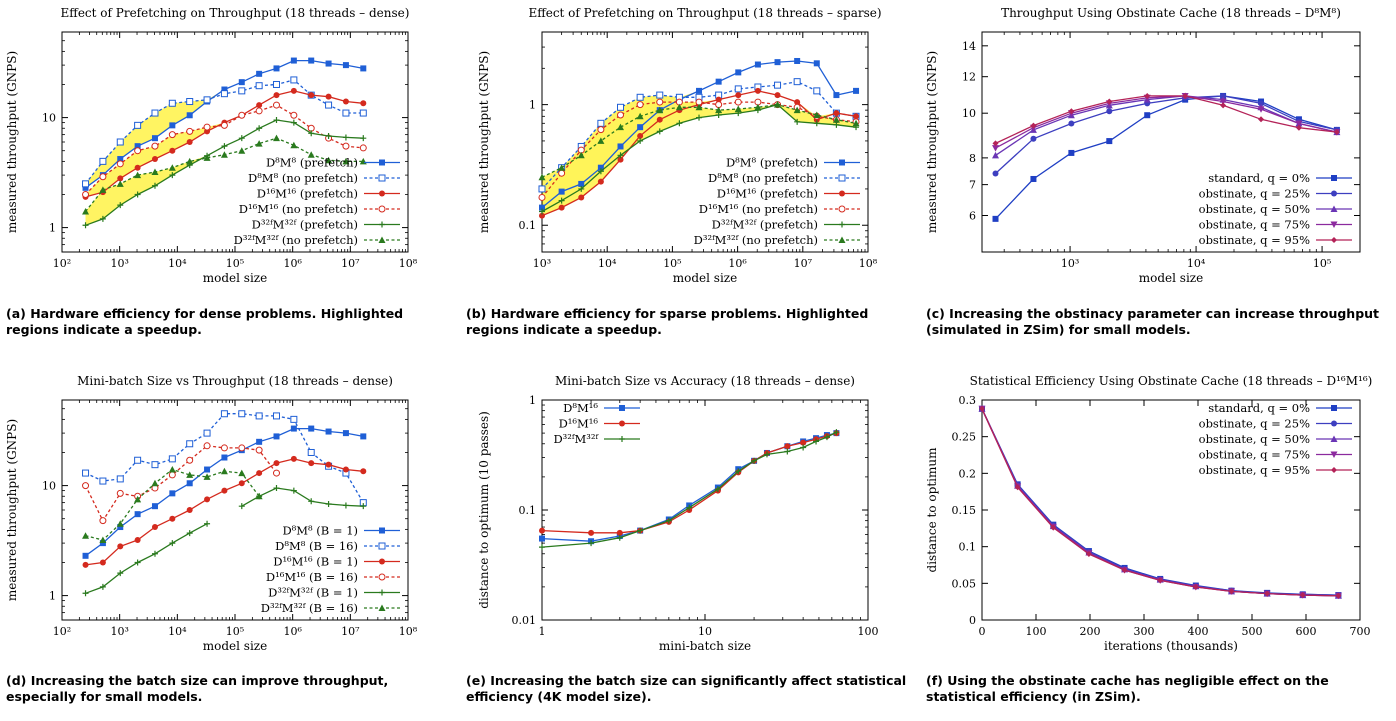 This screenshot has width=1396, height=721. I want to click on x-tick-label: 10⁸, so click(408, 263).